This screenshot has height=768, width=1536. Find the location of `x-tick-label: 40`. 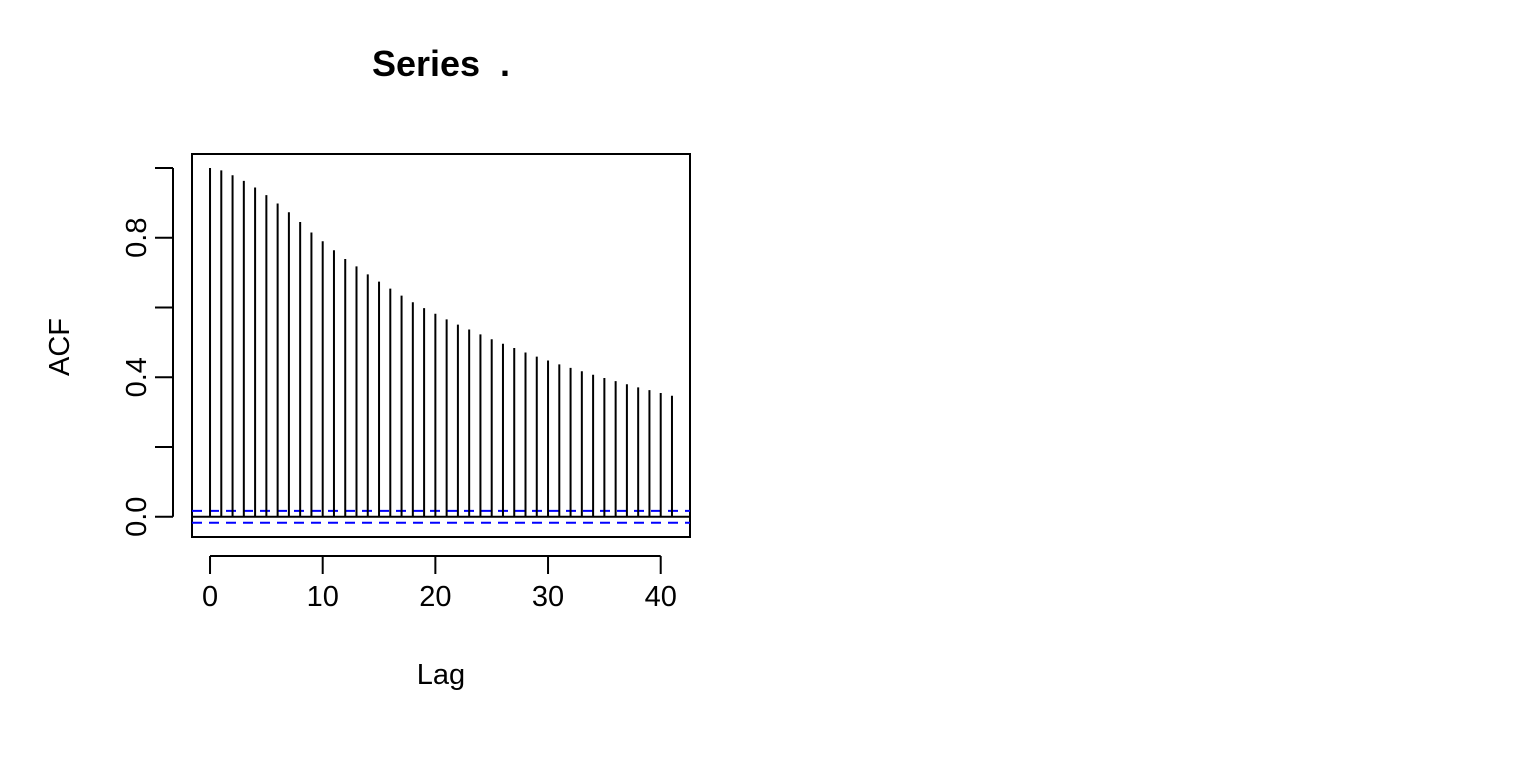

x-tick-label: 40 is located at coordinates (661, 597).